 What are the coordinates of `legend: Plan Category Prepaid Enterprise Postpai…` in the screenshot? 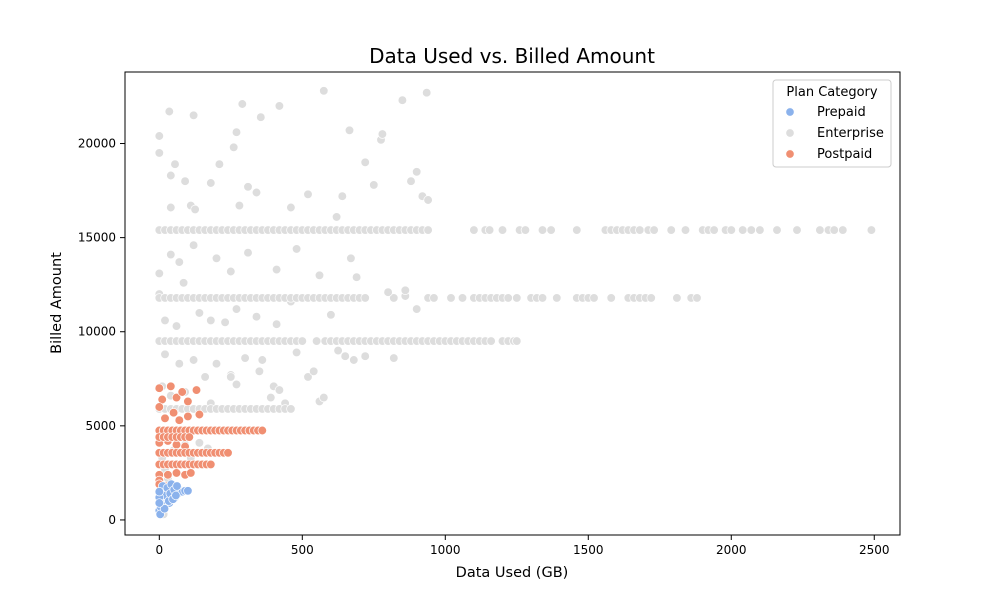 It's located at (832, 123).